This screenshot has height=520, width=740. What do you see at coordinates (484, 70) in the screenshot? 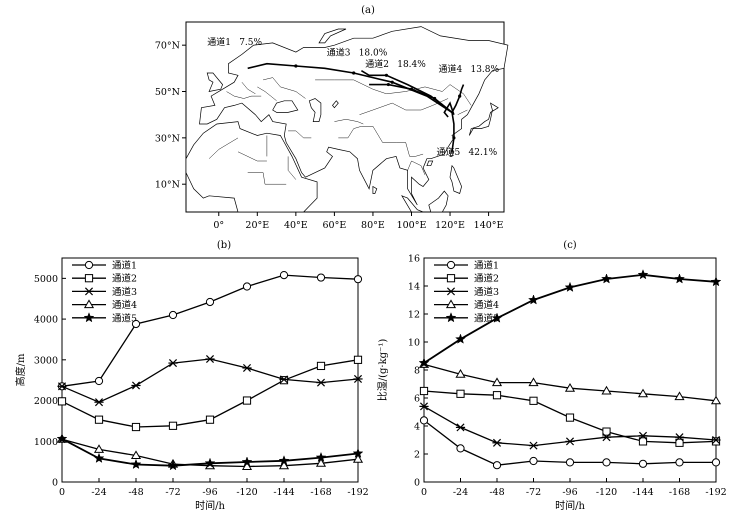
I see `channel-pct: 13.8%` at bounding box center [484, 70].